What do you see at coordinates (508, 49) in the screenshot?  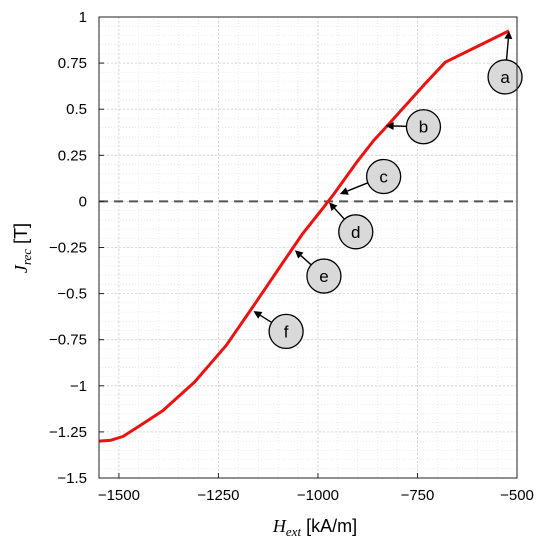 I see `annotation-arrow-a` at bounding box center [508, 49].